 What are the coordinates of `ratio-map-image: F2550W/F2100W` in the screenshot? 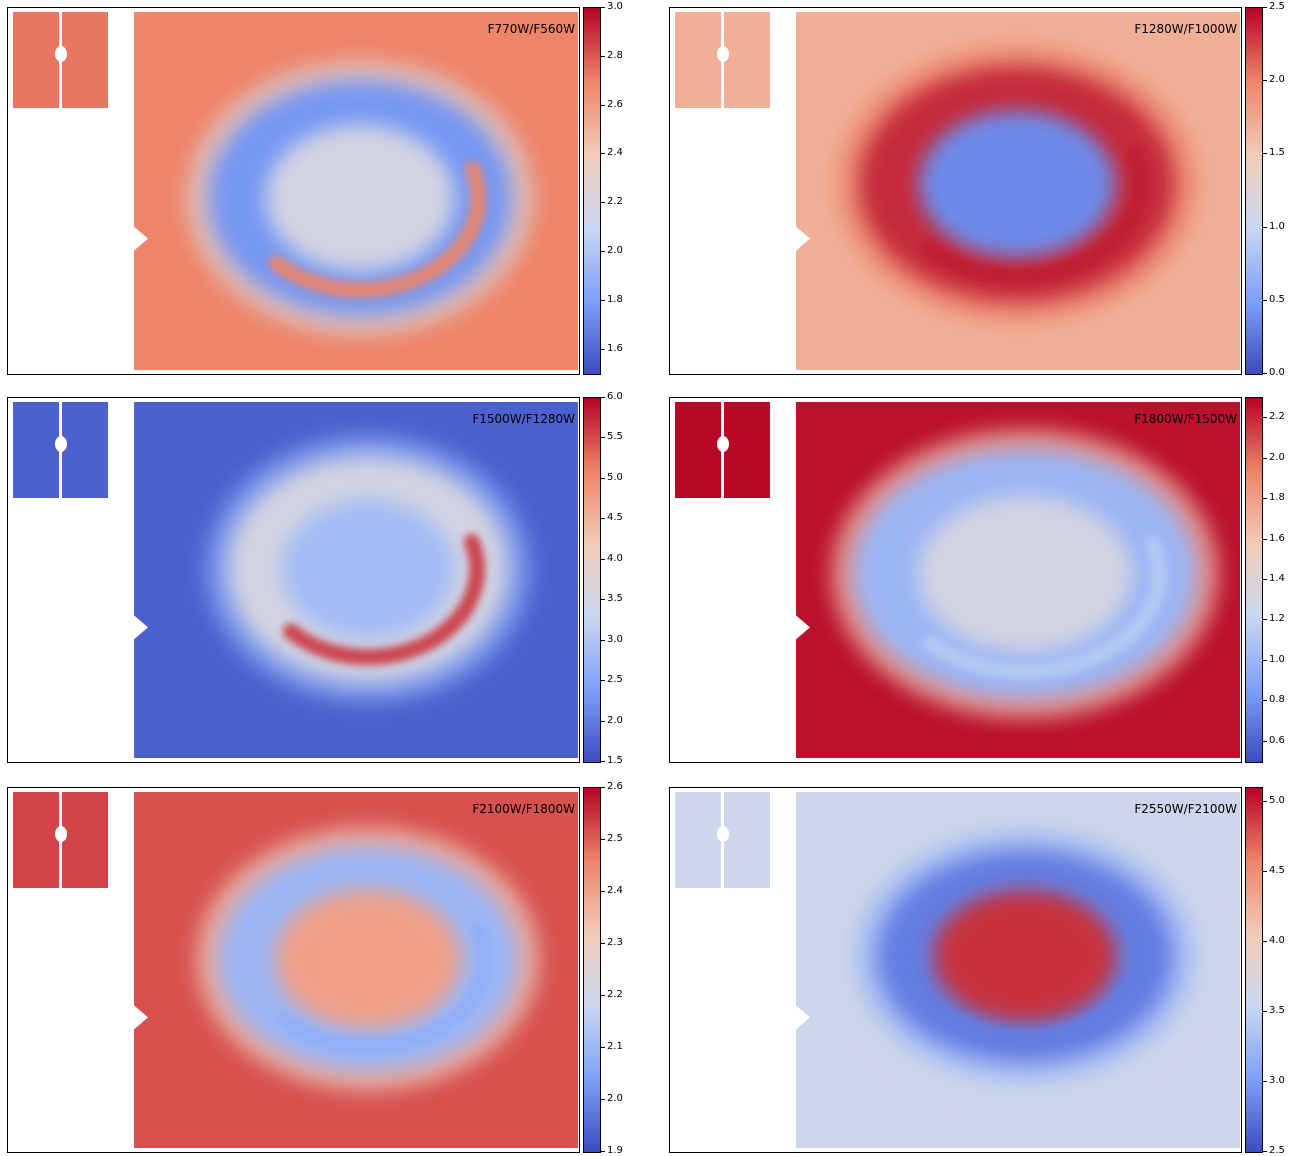 It's located at (955, 970).